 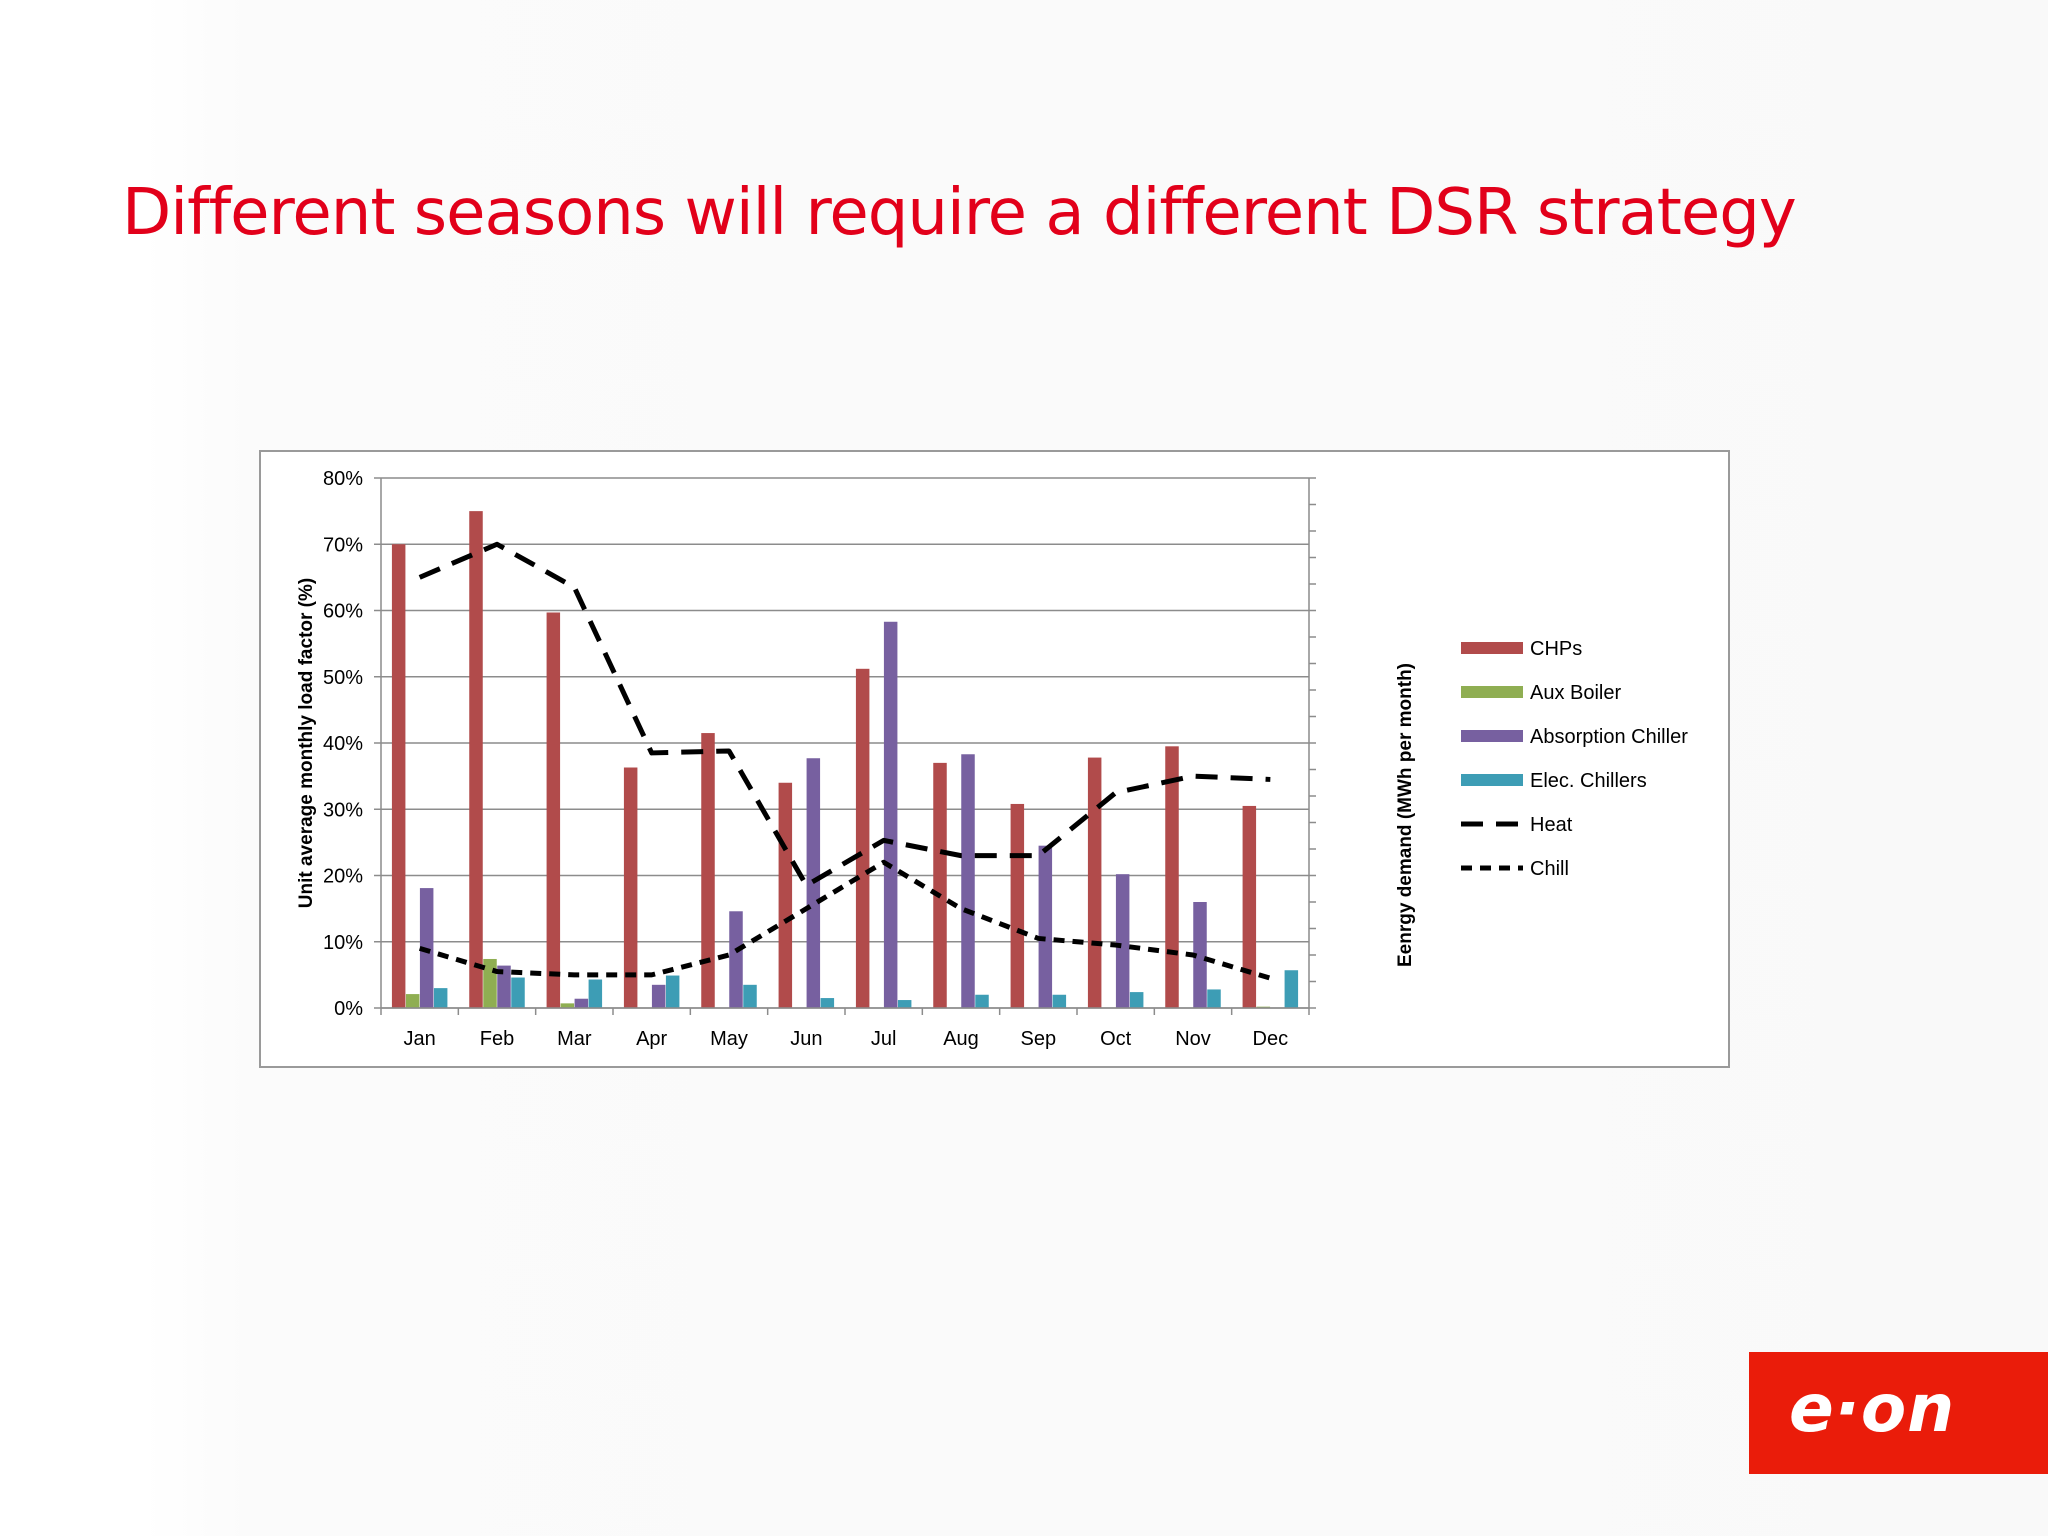 What do you see at coordinates (1551, 825) in the screenshot?
I see `legend-label-heat: Heat` at bounding box center [1551, 825].